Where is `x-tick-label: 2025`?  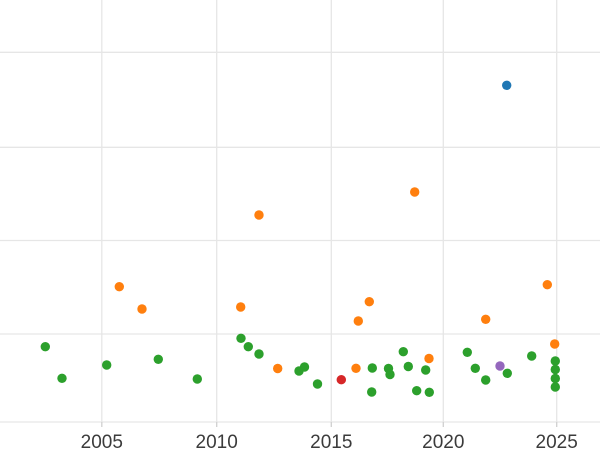 x-tick-label: 2025 is located at coordinates (557, 441).